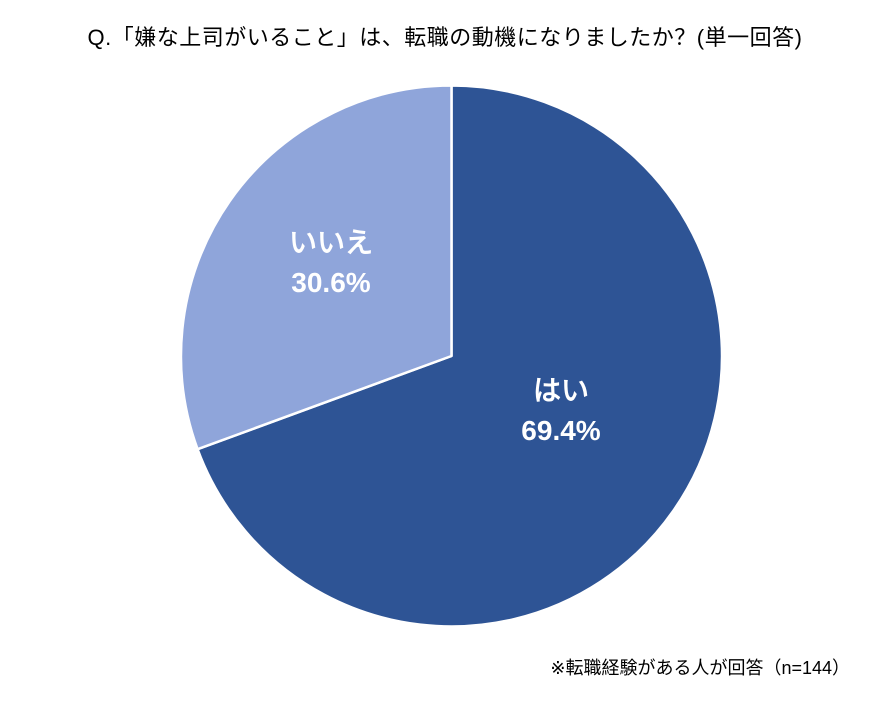 Image resolution: width=890 pixels, height=706 pixels. I want to click on chart-title: Q.「嫌な上司がいること」は、転職の動機になりましたか？(単一回答), so click(445, 37).